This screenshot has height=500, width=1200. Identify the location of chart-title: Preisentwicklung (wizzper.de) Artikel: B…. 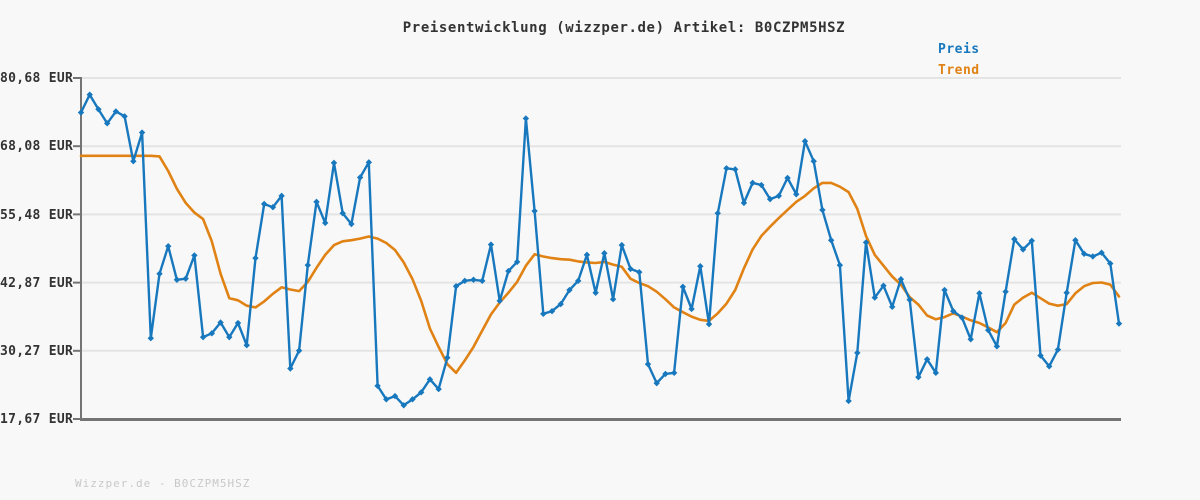
(624, 28).